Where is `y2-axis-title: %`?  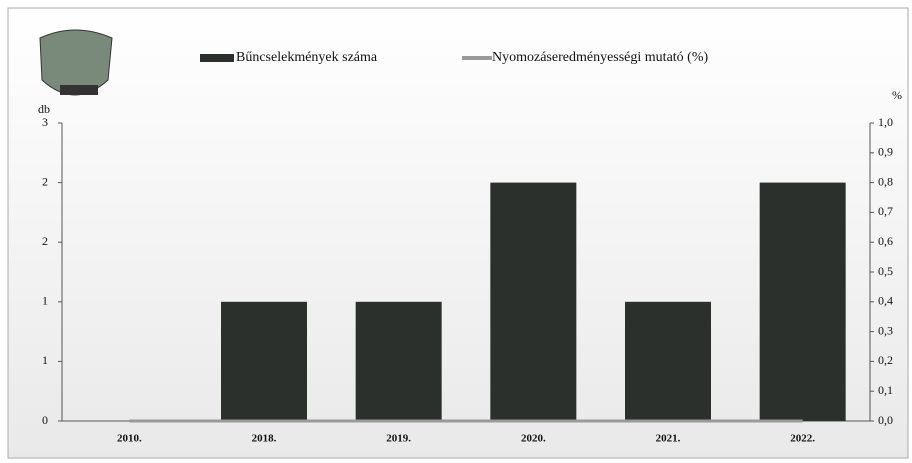
y2-axis-title: % is located at coordinates (897, 95).